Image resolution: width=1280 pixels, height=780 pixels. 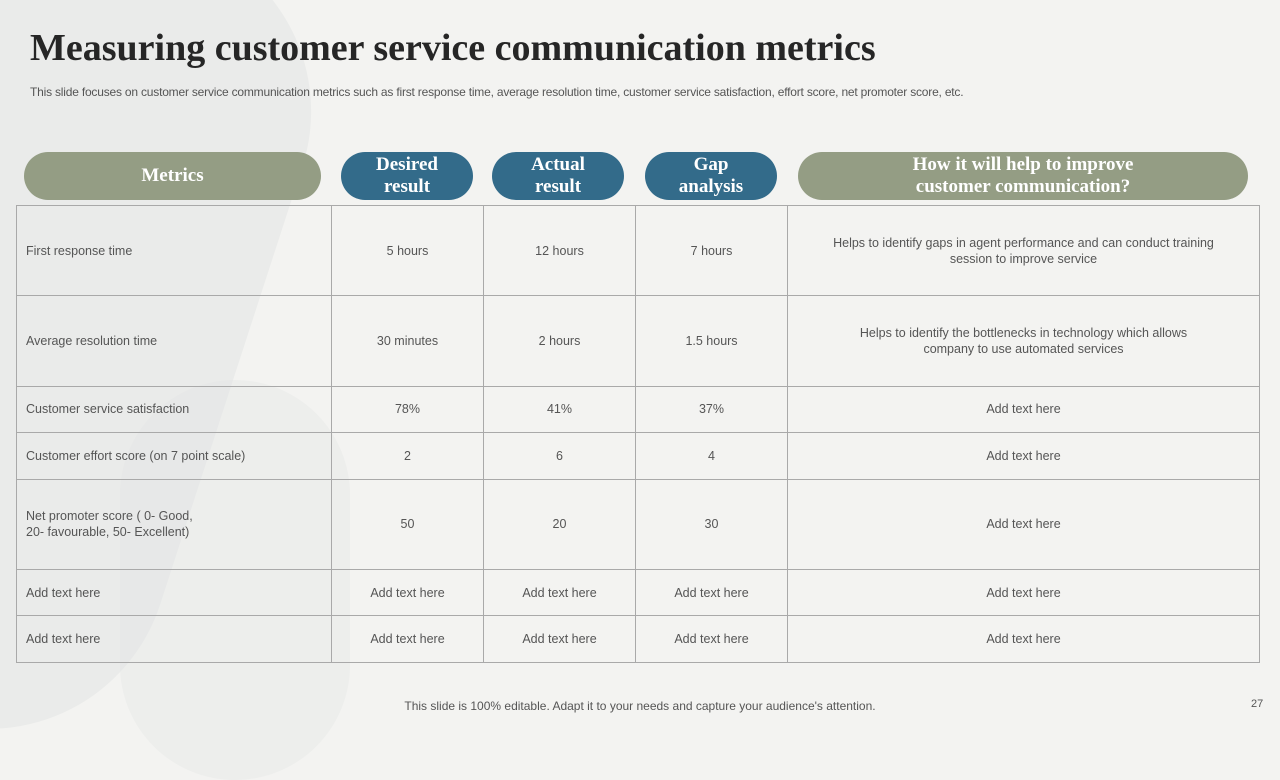 I want to click on column-header: Metrics, so click(x=172, y=176).